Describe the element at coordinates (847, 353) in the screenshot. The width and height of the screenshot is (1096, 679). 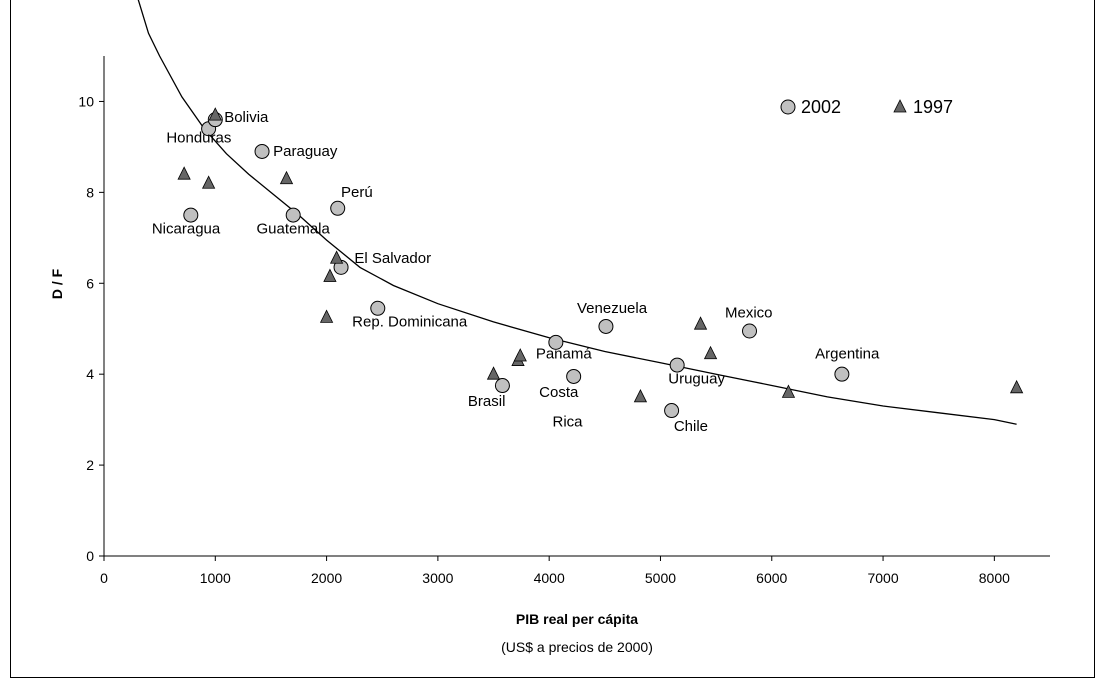
I see `annotation-label: Argentina` at that location.